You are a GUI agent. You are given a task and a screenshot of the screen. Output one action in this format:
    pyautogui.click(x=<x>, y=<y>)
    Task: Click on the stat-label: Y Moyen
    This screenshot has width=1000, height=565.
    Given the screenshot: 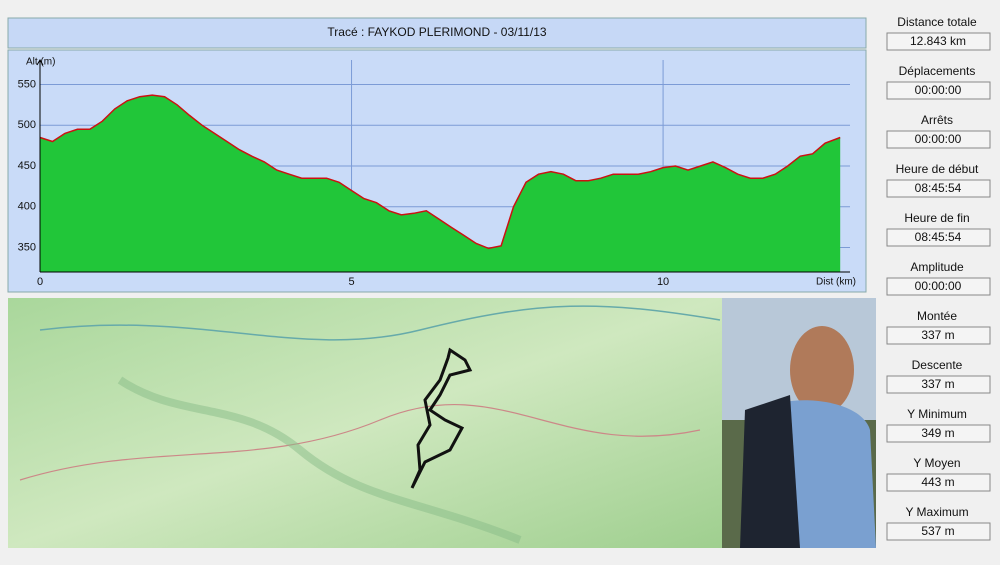 What is the action you would take?
    pyautogui.click(x=936, y=463)
    